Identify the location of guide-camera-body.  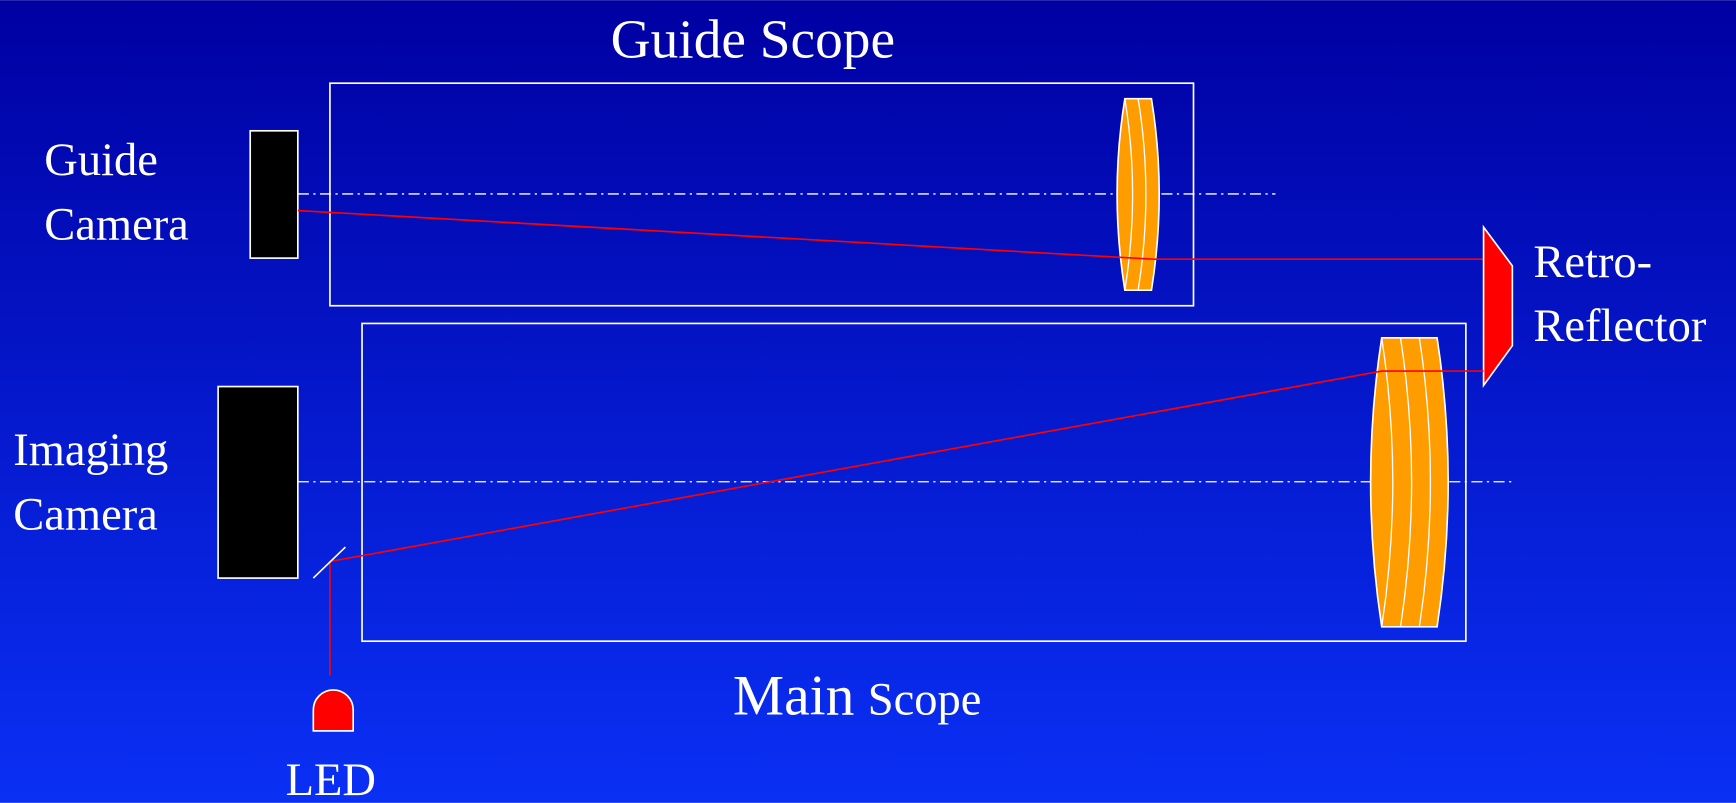
(274, 194).